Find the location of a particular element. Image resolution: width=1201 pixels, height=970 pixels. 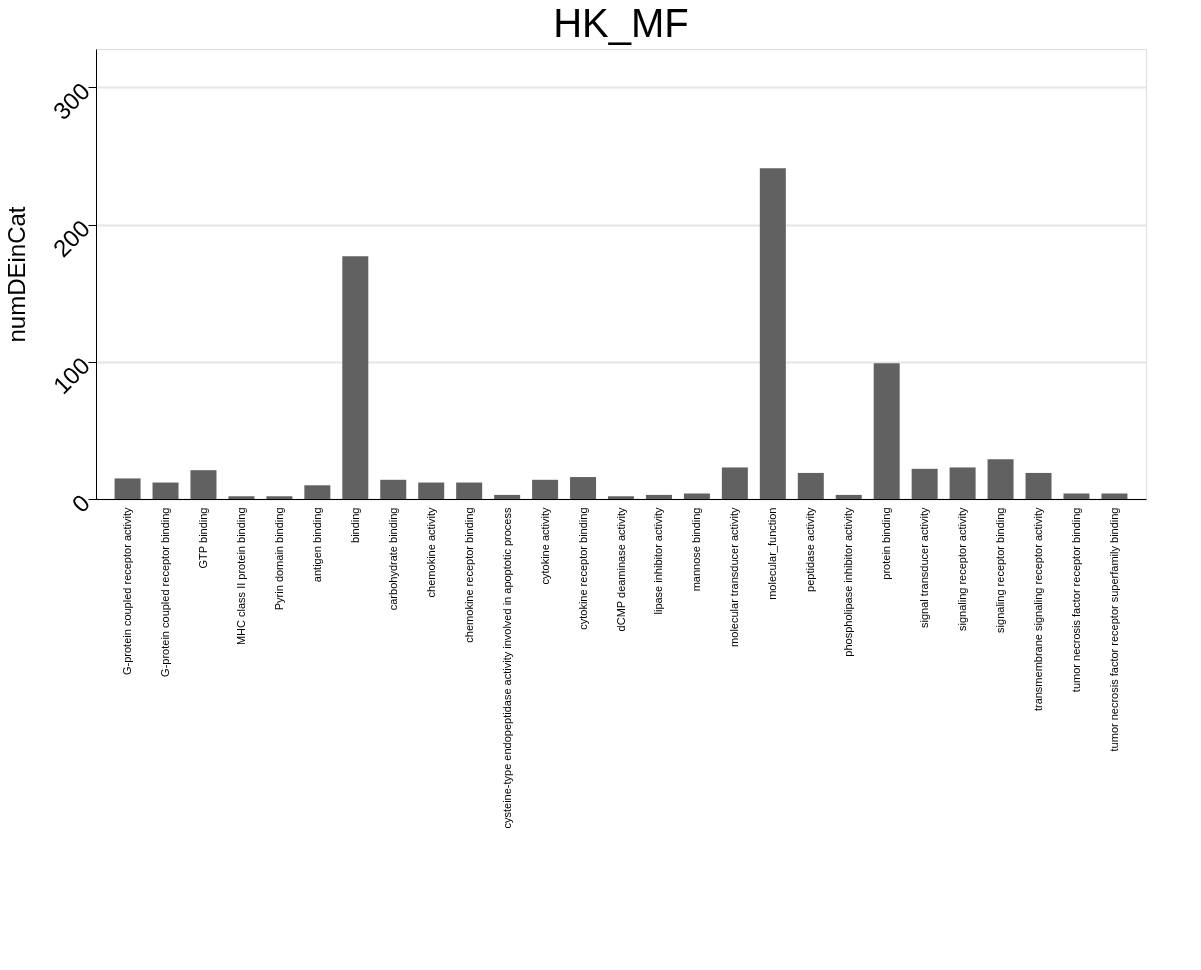

x-tick-label: carbohydrate binding is located at coordinates (392, 559).